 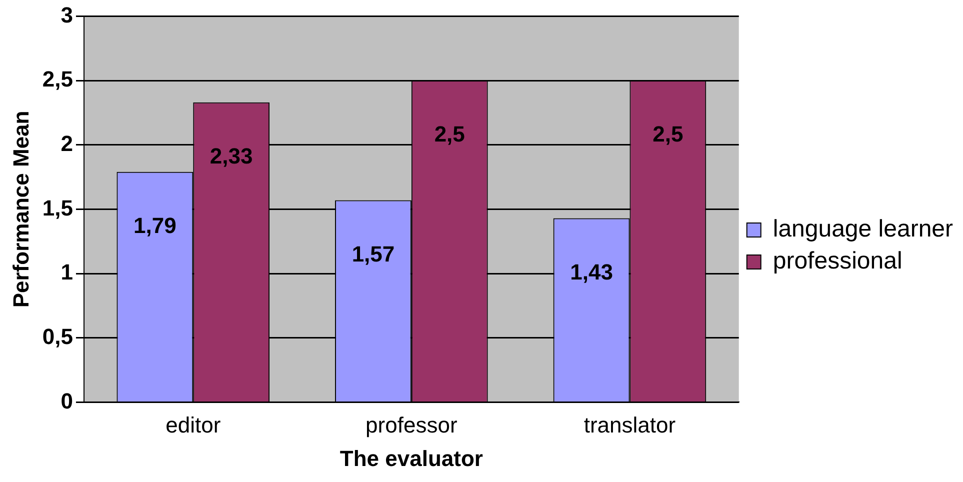 I want to click on y-tick-label: 1,5, so click(x=57, y=207).